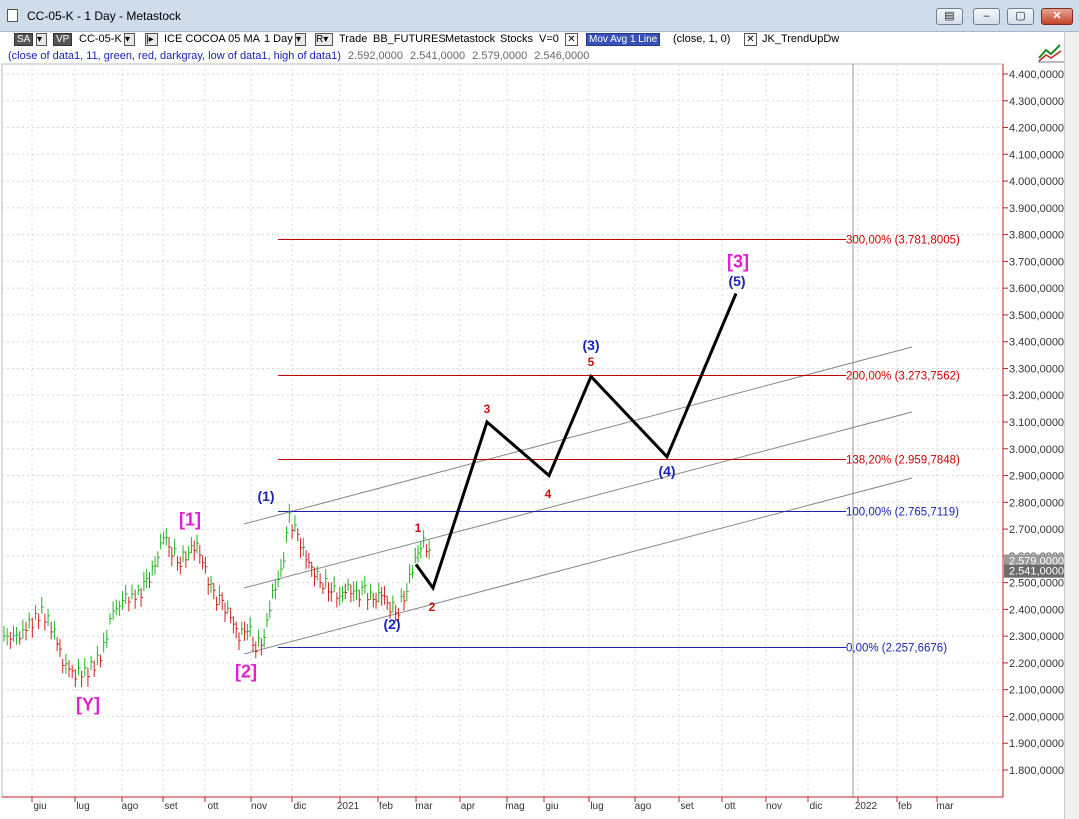 This screenshot has width=1079, height=819. I want to click on price-tick-label: 3.200,0000, so click(1036, 396).